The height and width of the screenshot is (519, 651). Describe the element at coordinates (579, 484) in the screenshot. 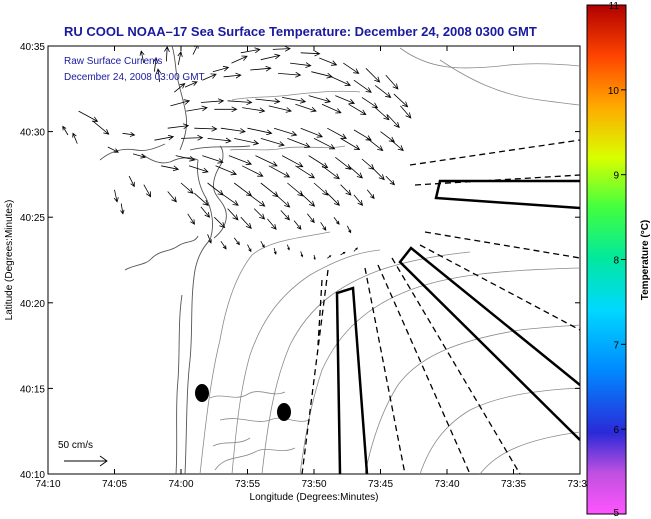

I see `x-tick-label: 73:30` at that location.